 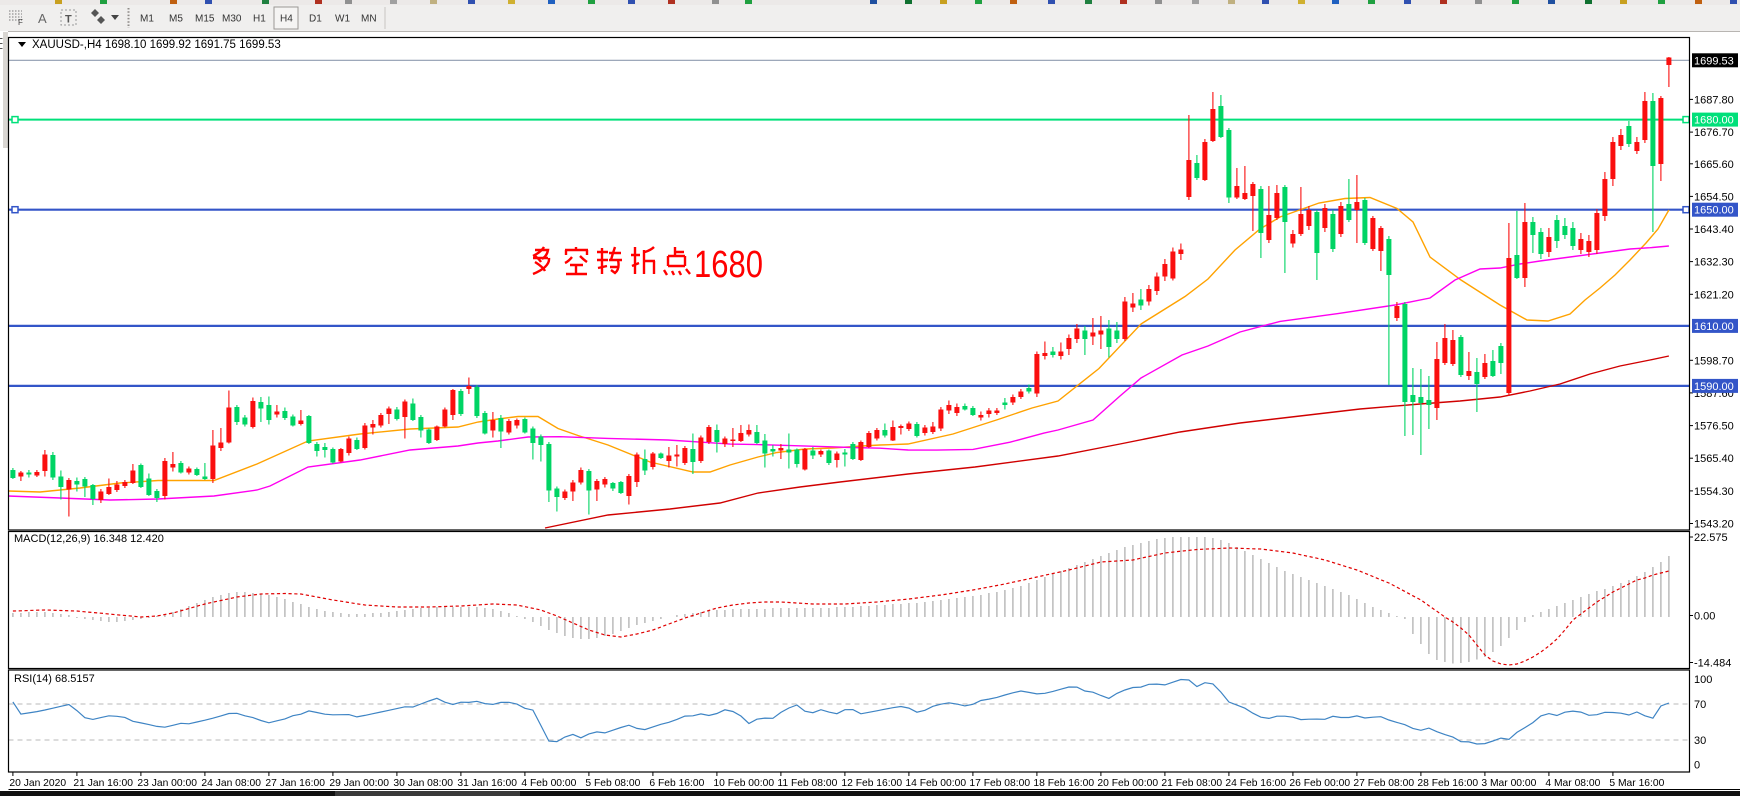 What do you see at coordinates (232, 19) in the screenshot?
I see `svg-text: M30` at bounding box center [232, 19].